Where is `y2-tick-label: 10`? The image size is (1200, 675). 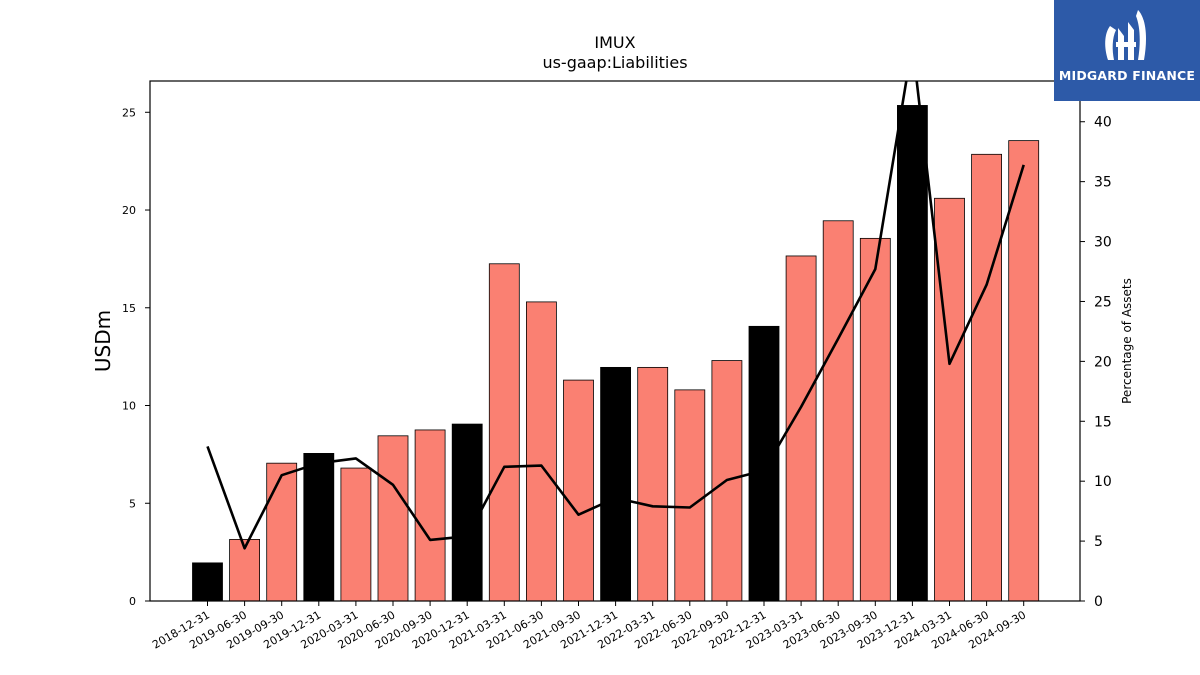
y2-tick-label: 10 is located at coordinates (1103, 482).